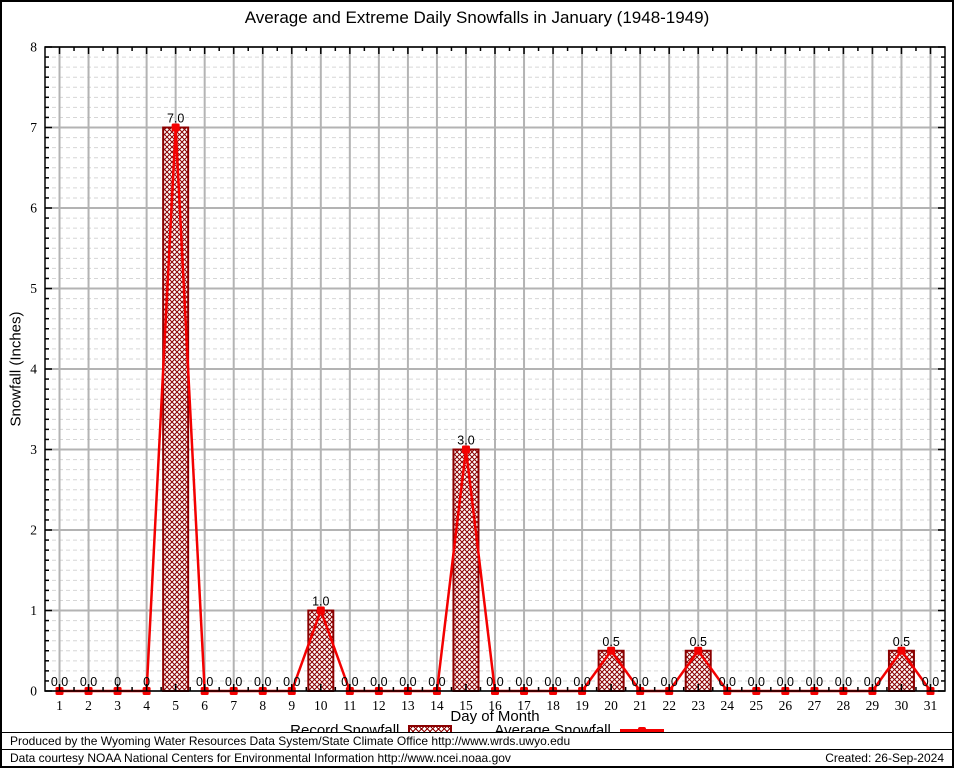 Image resolution: width=954 pixels, height=768 pixels. Describe the element at coordinates (175, 705) in the screenshot. I see `x-tick-label-5: 5` at that location.